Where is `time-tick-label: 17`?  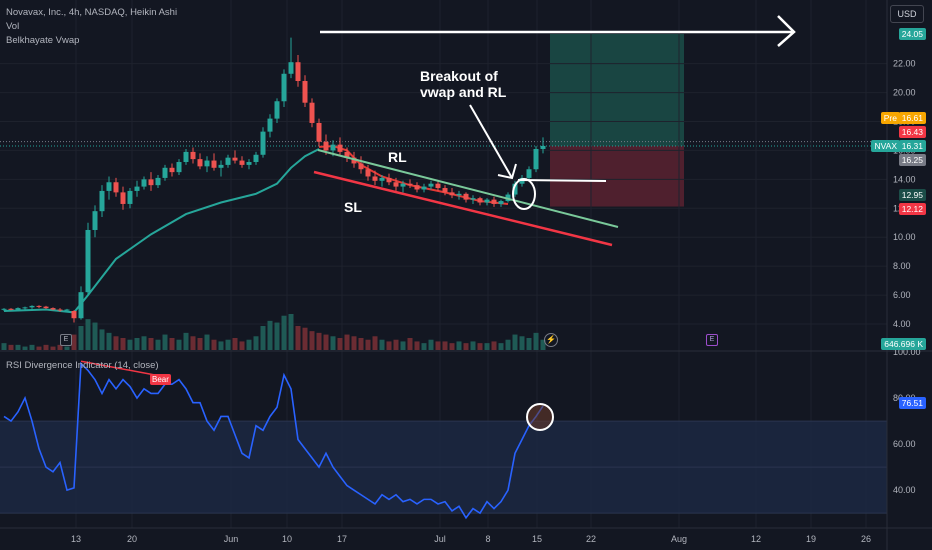
time-tick-label: 17 is located at coordinates (342, 539).